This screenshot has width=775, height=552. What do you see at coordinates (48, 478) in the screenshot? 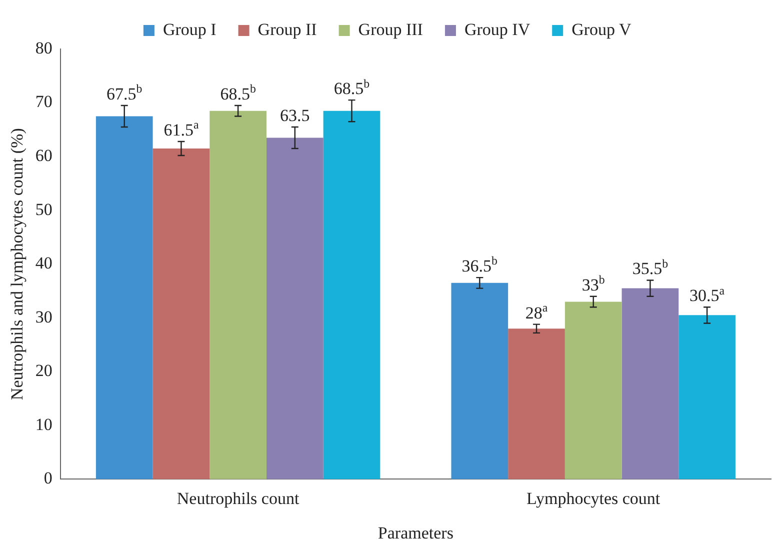
I see `y-tick-label: 0` at bounding box center [48, 478].